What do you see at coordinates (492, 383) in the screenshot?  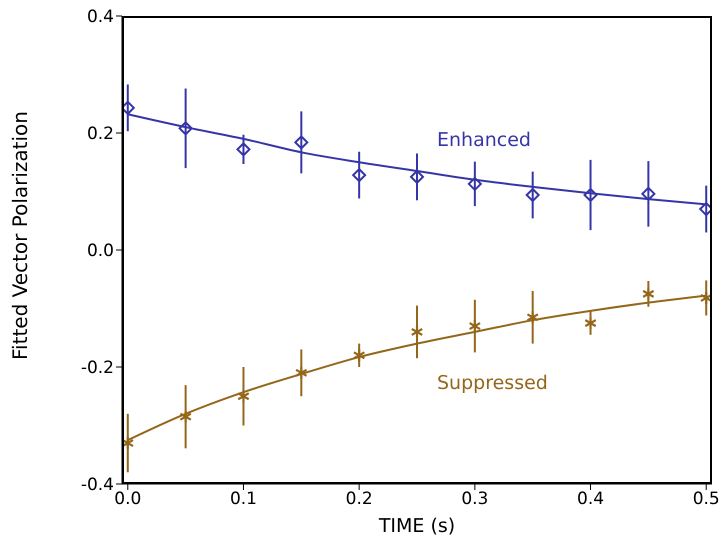 I see `text: Suppressed` at bounding box center [492, 383].